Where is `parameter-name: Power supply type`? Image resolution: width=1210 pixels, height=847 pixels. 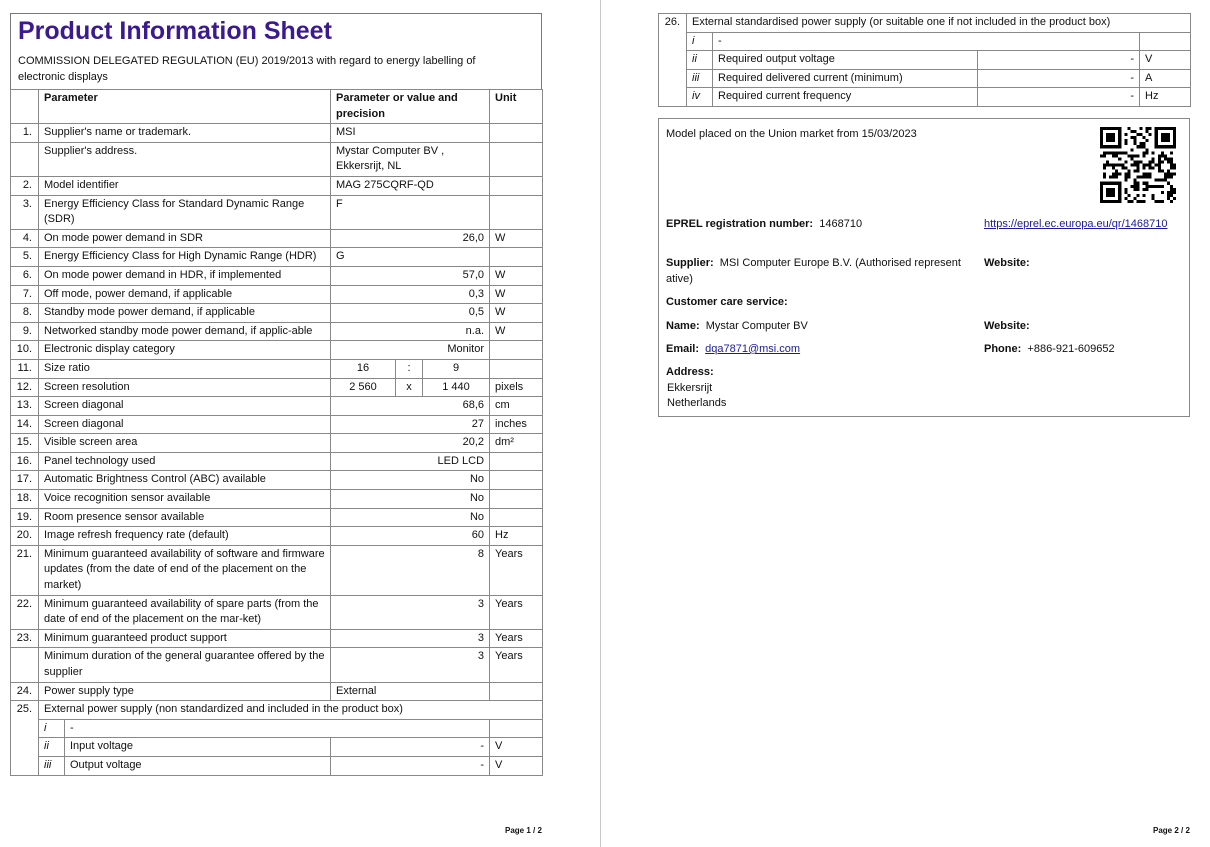
parameter-name: Power supply type is located at coordinates (184, 691).